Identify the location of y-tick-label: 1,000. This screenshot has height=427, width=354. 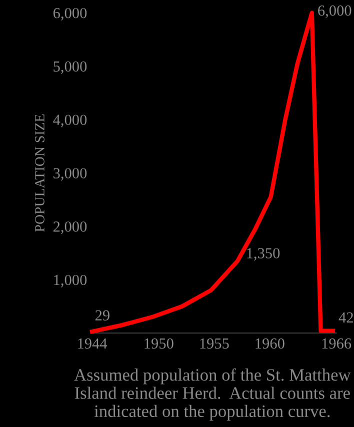
(70, 281).